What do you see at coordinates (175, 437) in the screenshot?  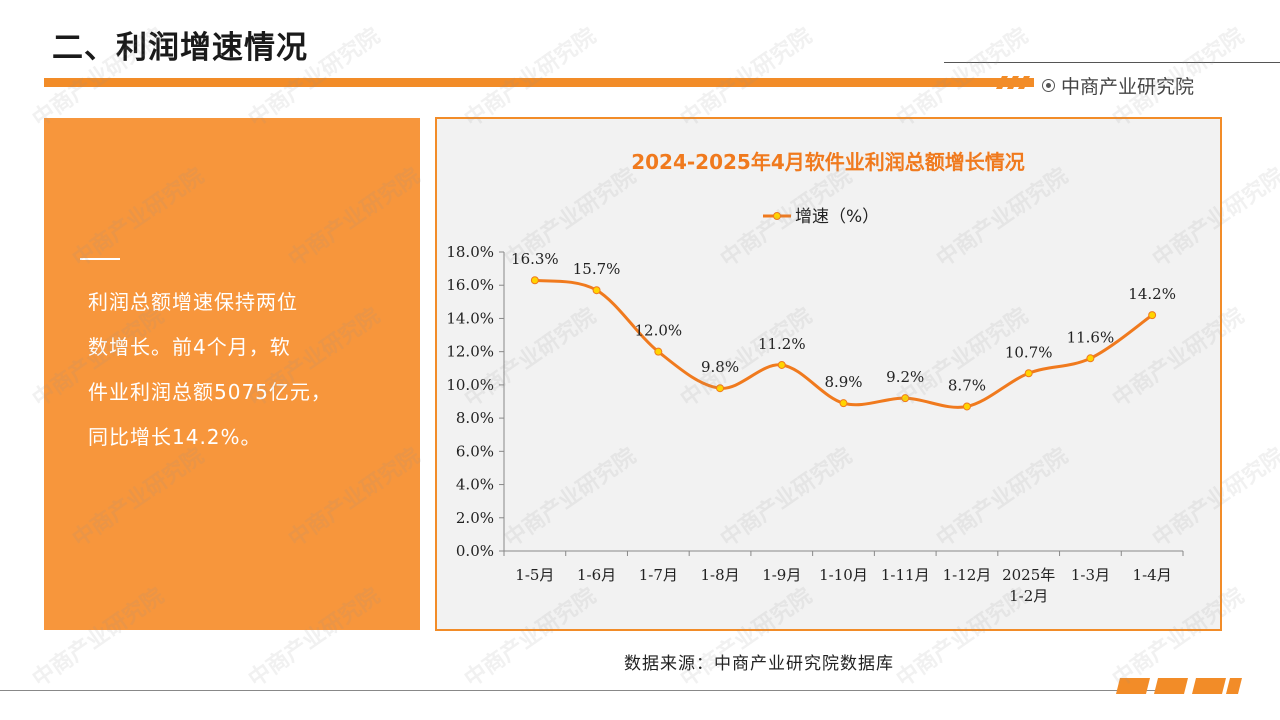 I see `summary-line-4: 同比增长14.2%。` at bounding box center [175, 437].